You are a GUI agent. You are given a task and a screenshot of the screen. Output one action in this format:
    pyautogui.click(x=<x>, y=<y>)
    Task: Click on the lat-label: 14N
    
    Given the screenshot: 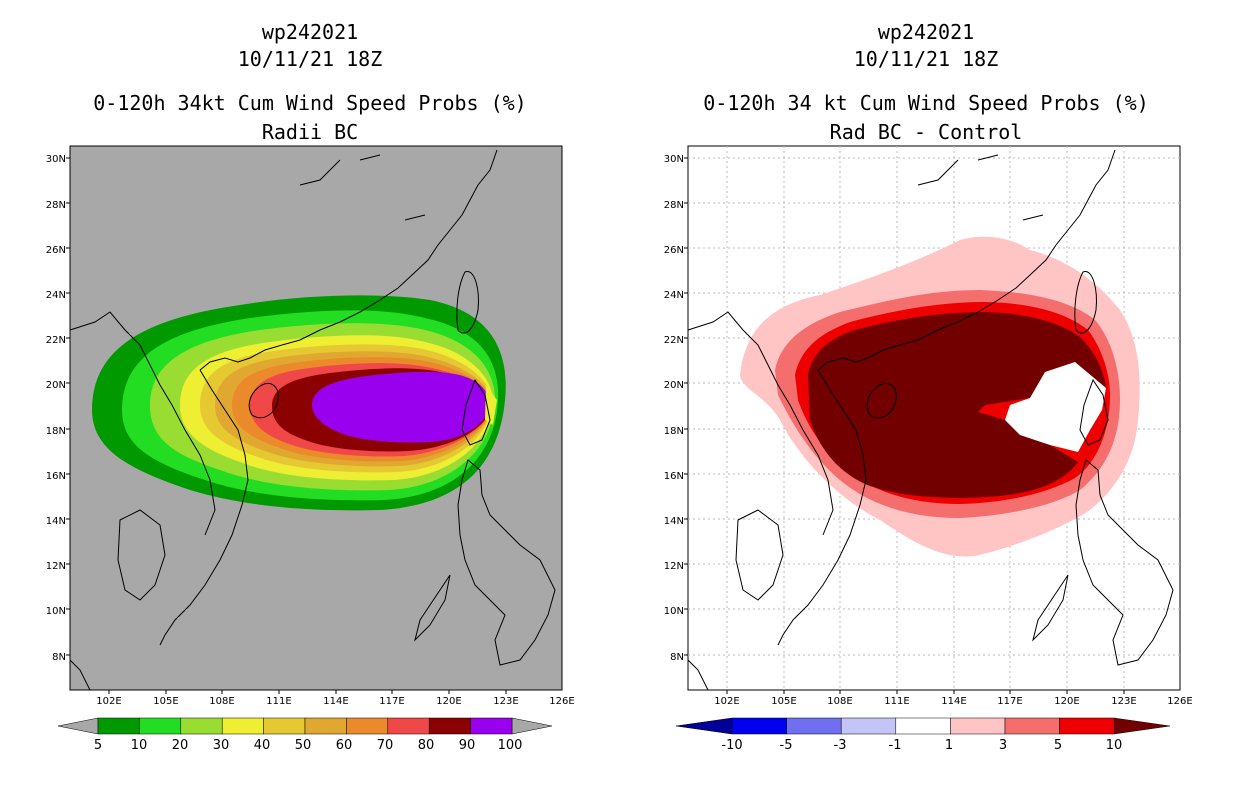 What is the action you would take?
    pyautogui.click(x=674, y=521)
    